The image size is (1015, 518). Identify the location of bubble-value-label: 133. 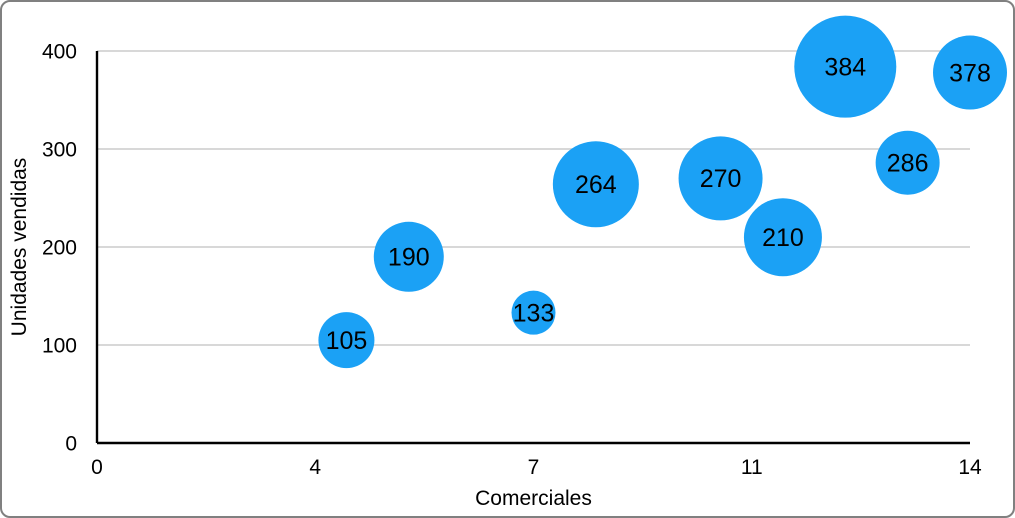
(534, 313).